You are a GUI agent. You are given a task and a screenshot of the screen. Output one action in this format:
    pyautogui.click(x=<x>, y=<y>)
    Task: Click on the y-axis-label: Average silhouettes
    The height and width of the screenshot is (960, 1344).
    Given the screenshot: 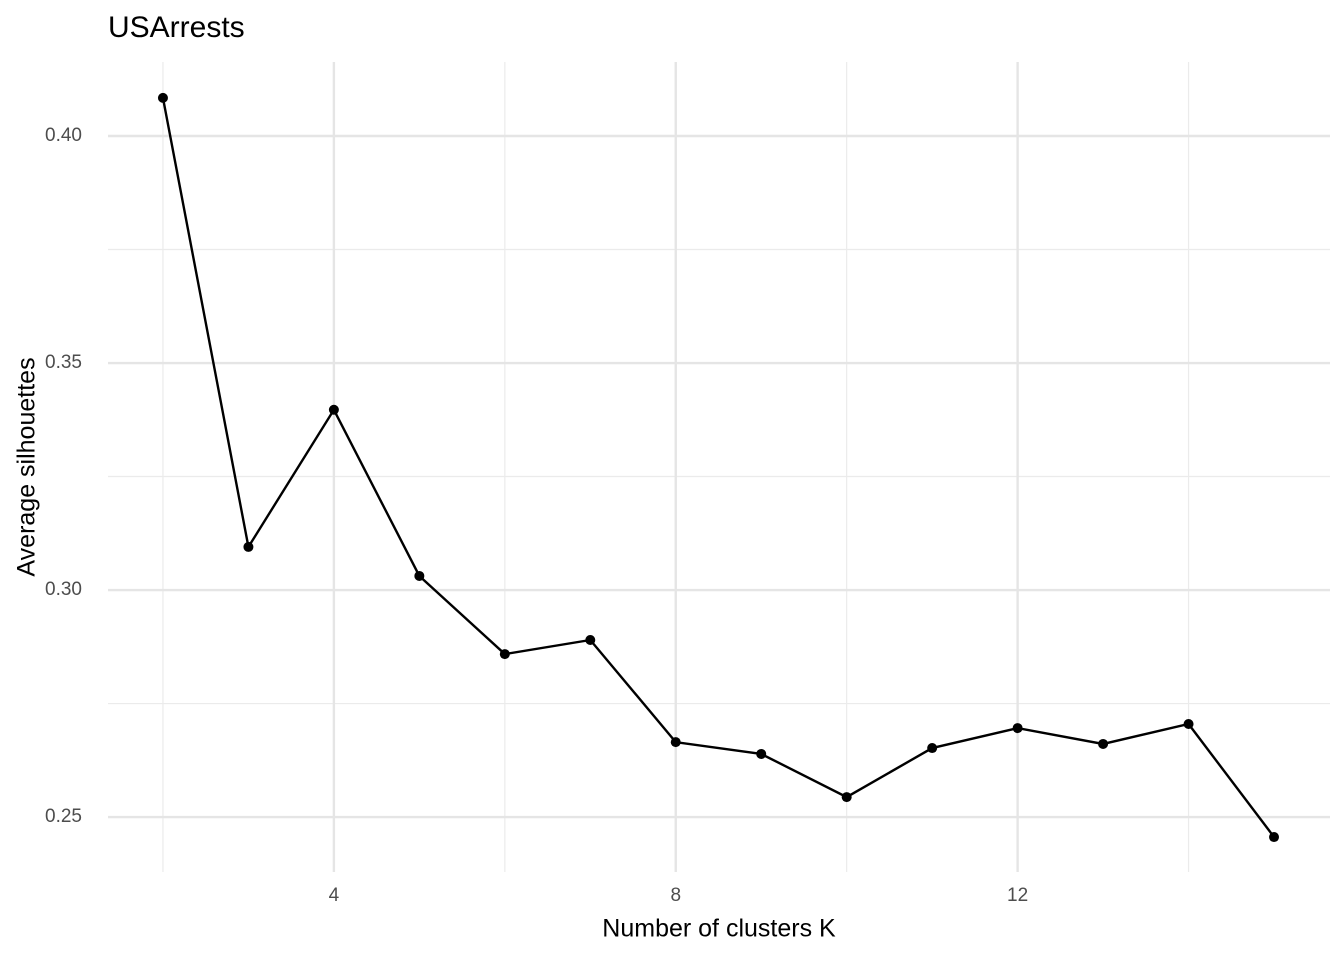 What is the action you would take?
    pyautogui.click(x=27, y=466)
    